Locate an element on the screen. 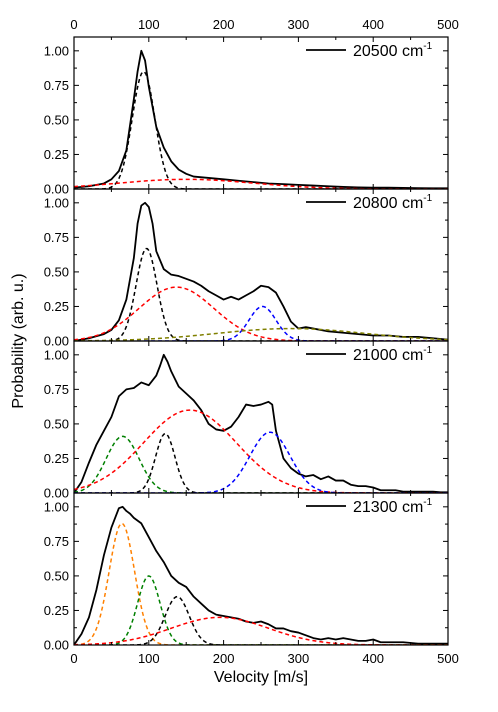 This screenshot has height=712, width=498. panel-2-series-2-fit is located at coordinates (261, 294).